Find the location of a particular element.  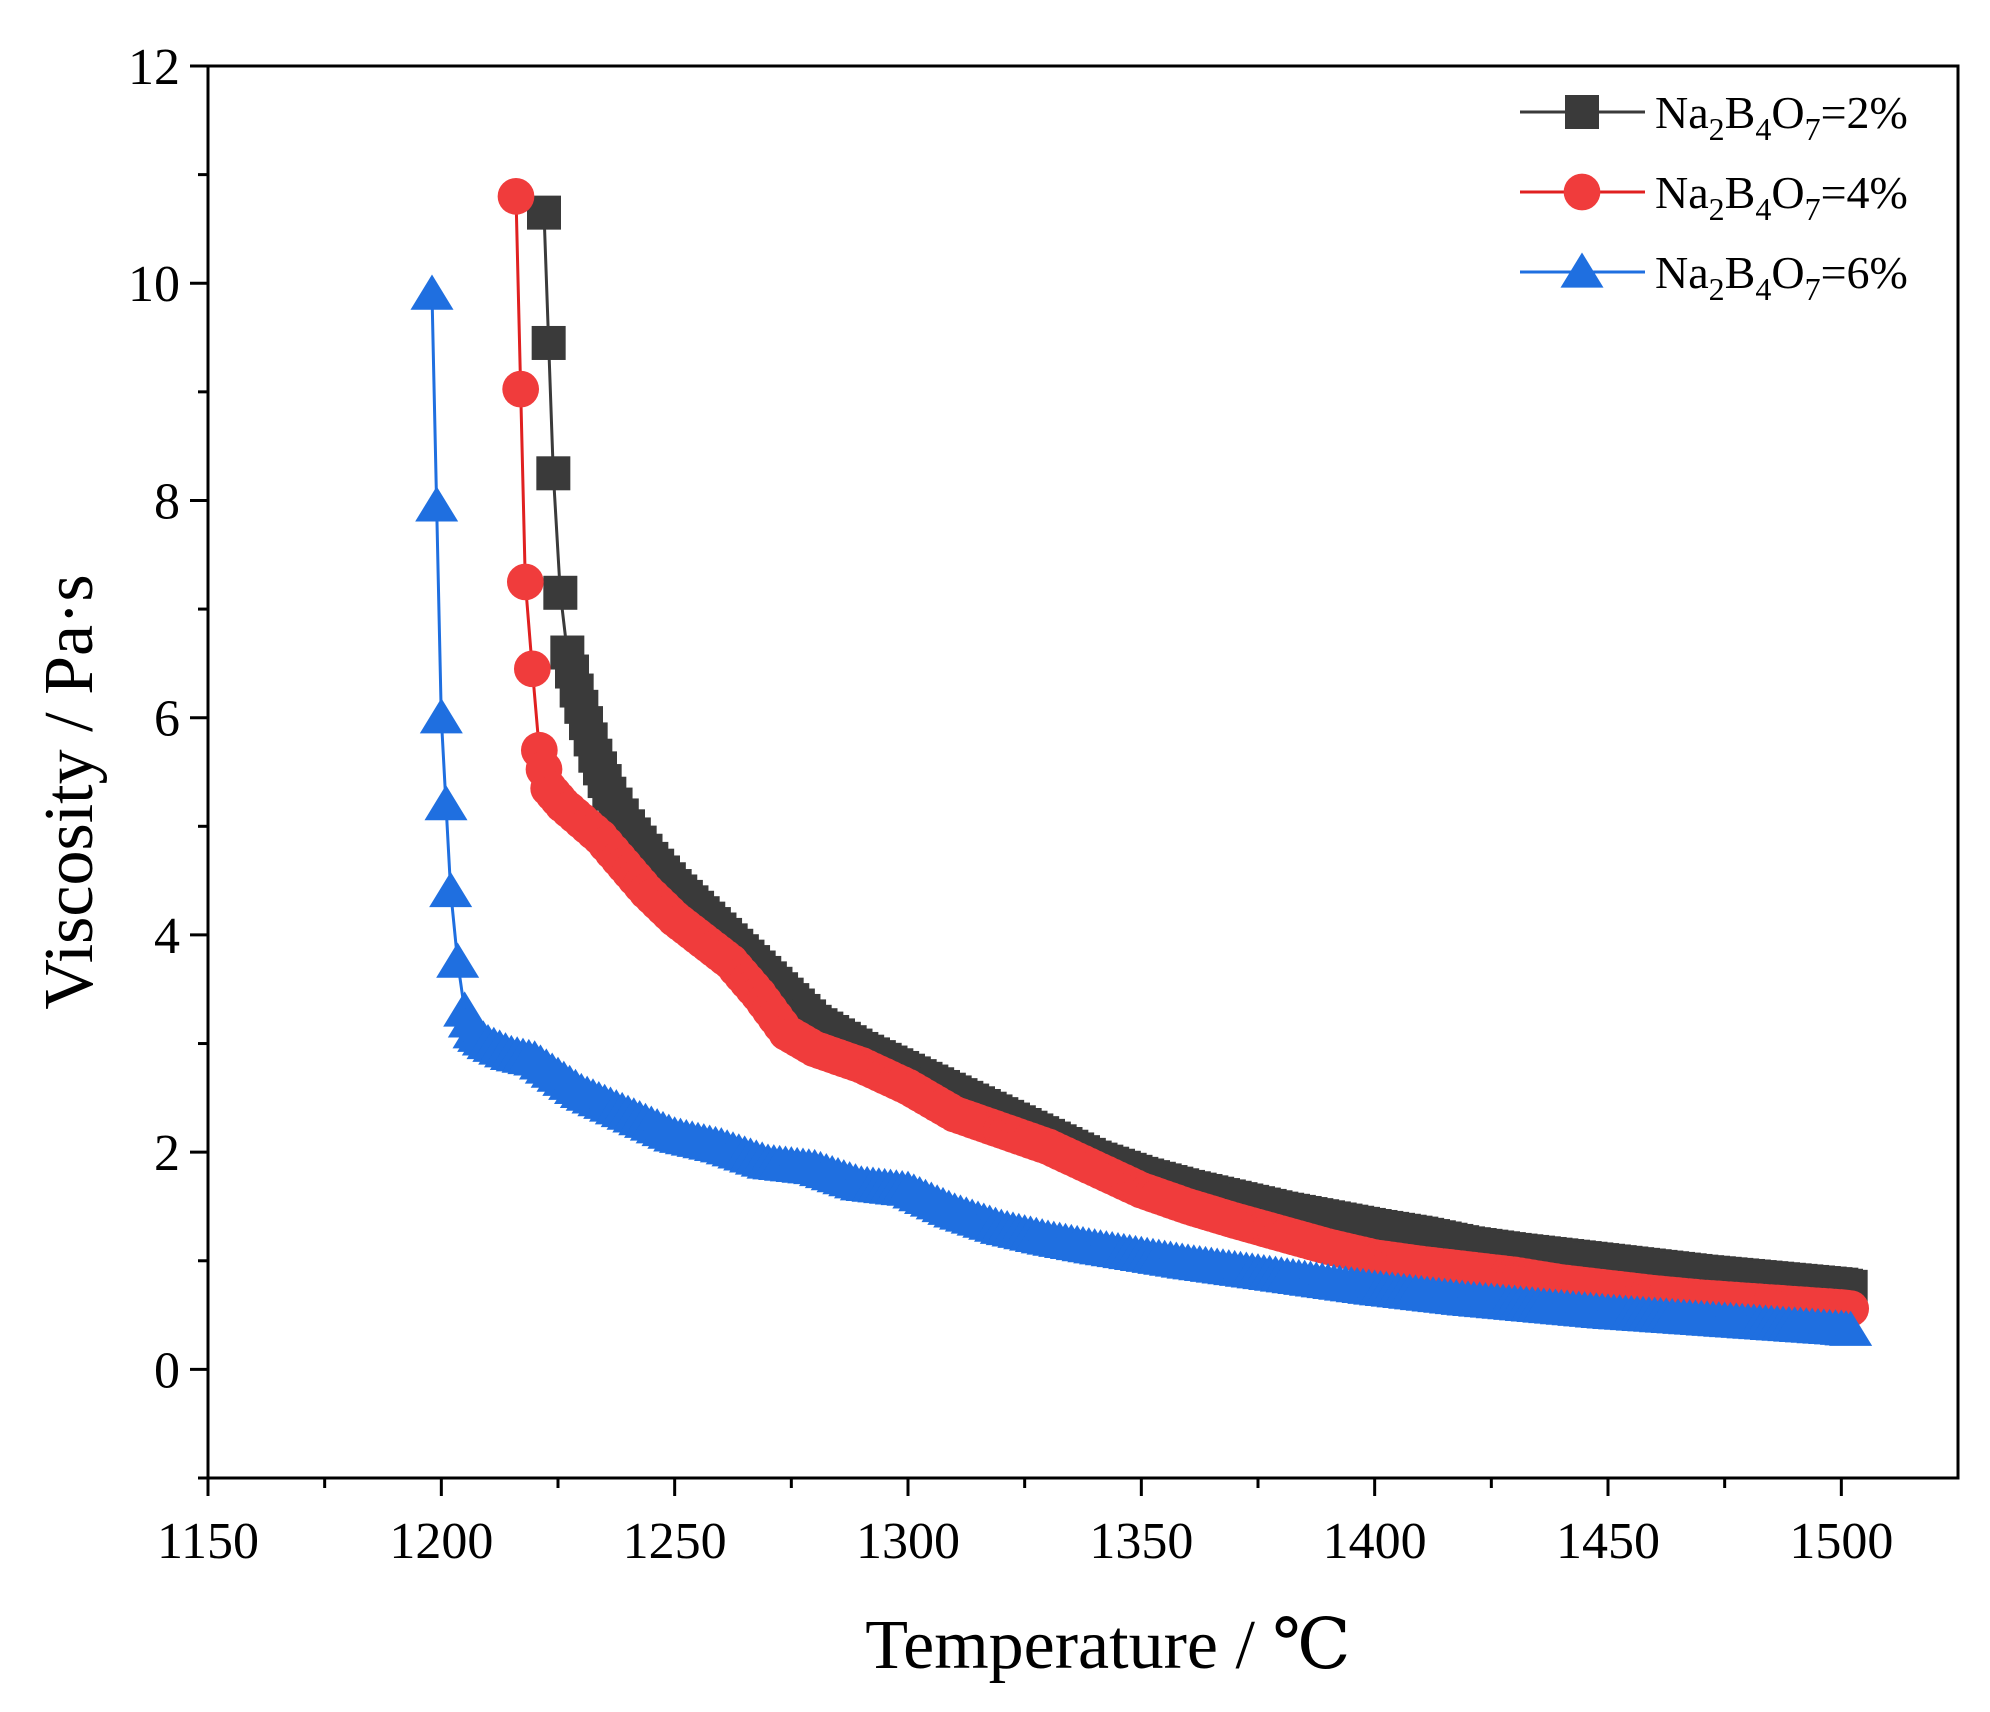

y-tick-label: 4 is located at coordinates (167, 936).